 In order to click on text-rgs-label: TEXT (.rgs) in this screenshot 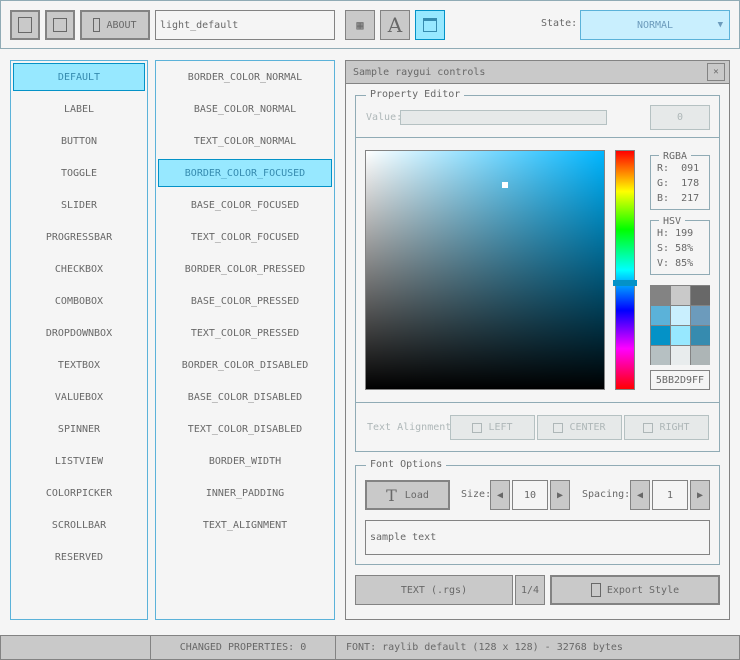, I will do `click(434, 590)`.